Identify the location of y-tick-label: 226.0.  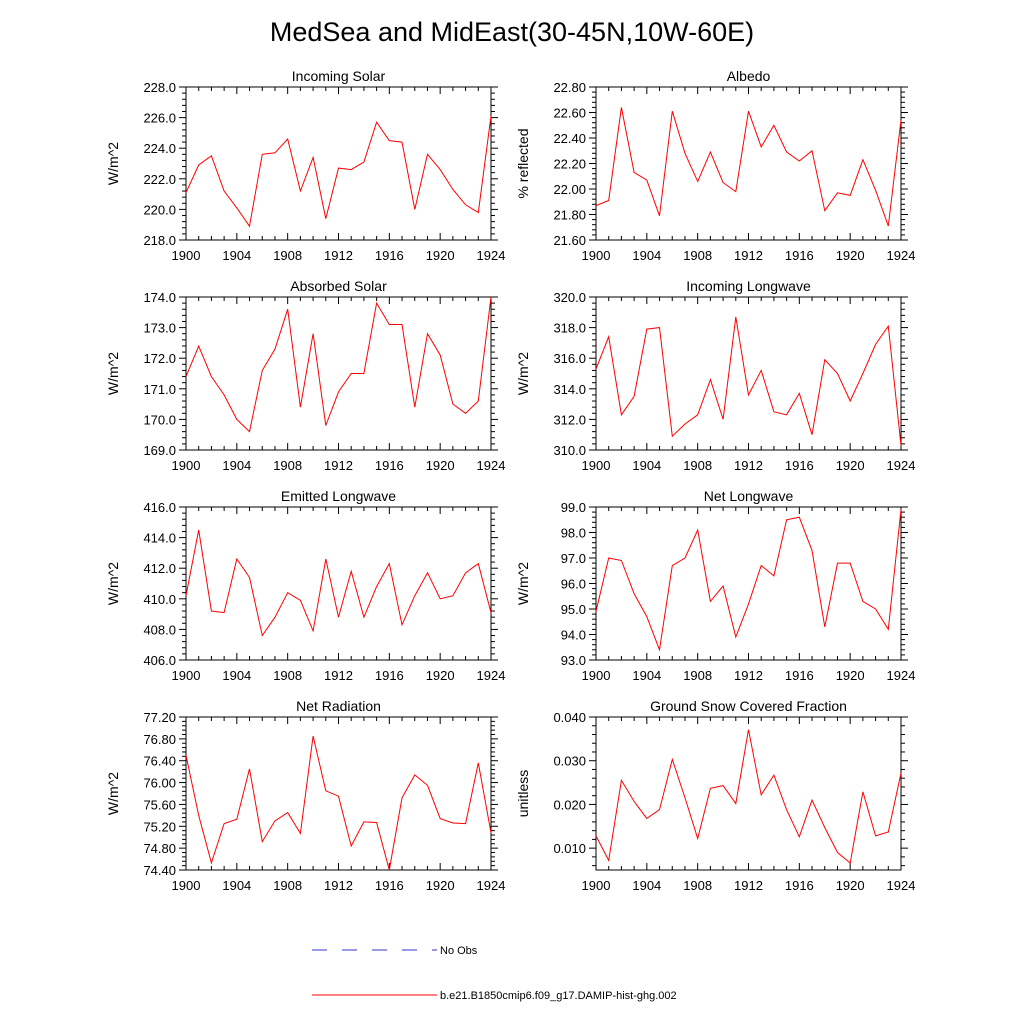
(159, 118).